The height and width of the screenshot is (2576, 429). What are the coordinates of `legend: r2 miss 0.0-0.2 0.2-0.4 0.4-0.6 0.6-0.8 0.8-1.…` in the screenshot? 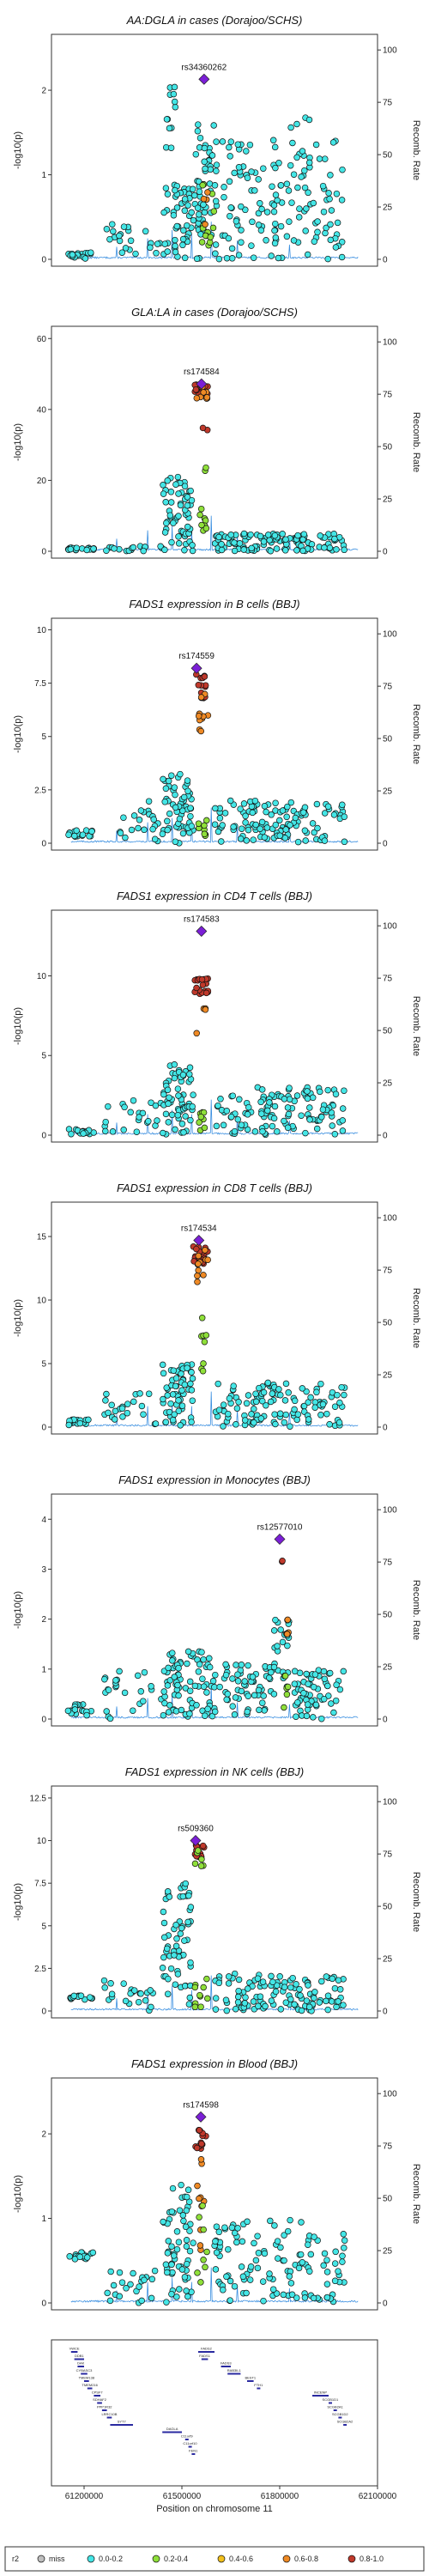 It's located at (214, 2559).